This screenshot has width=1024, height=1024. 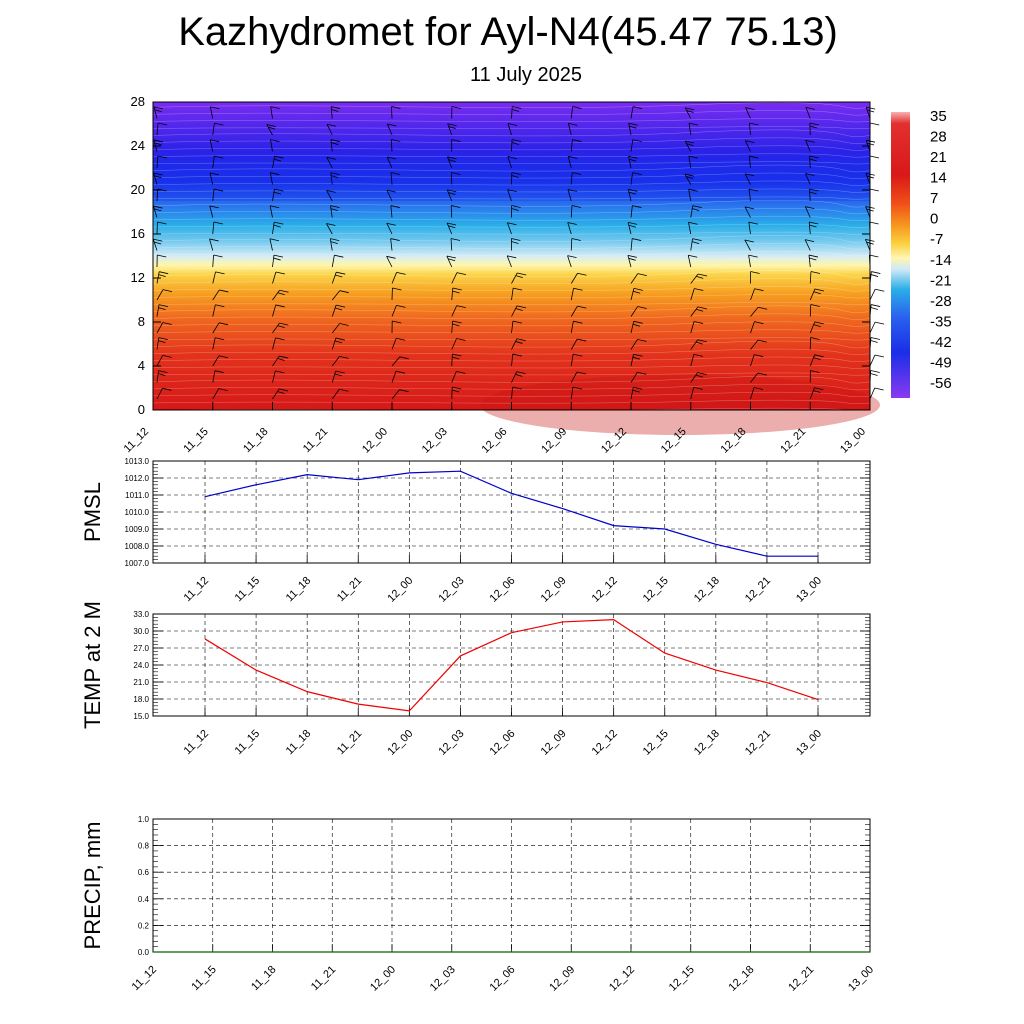 What do you see at coordinates (936, 239) in the screenshot?
I see `colorbar-label: -7` at bounding box center [936, 239].